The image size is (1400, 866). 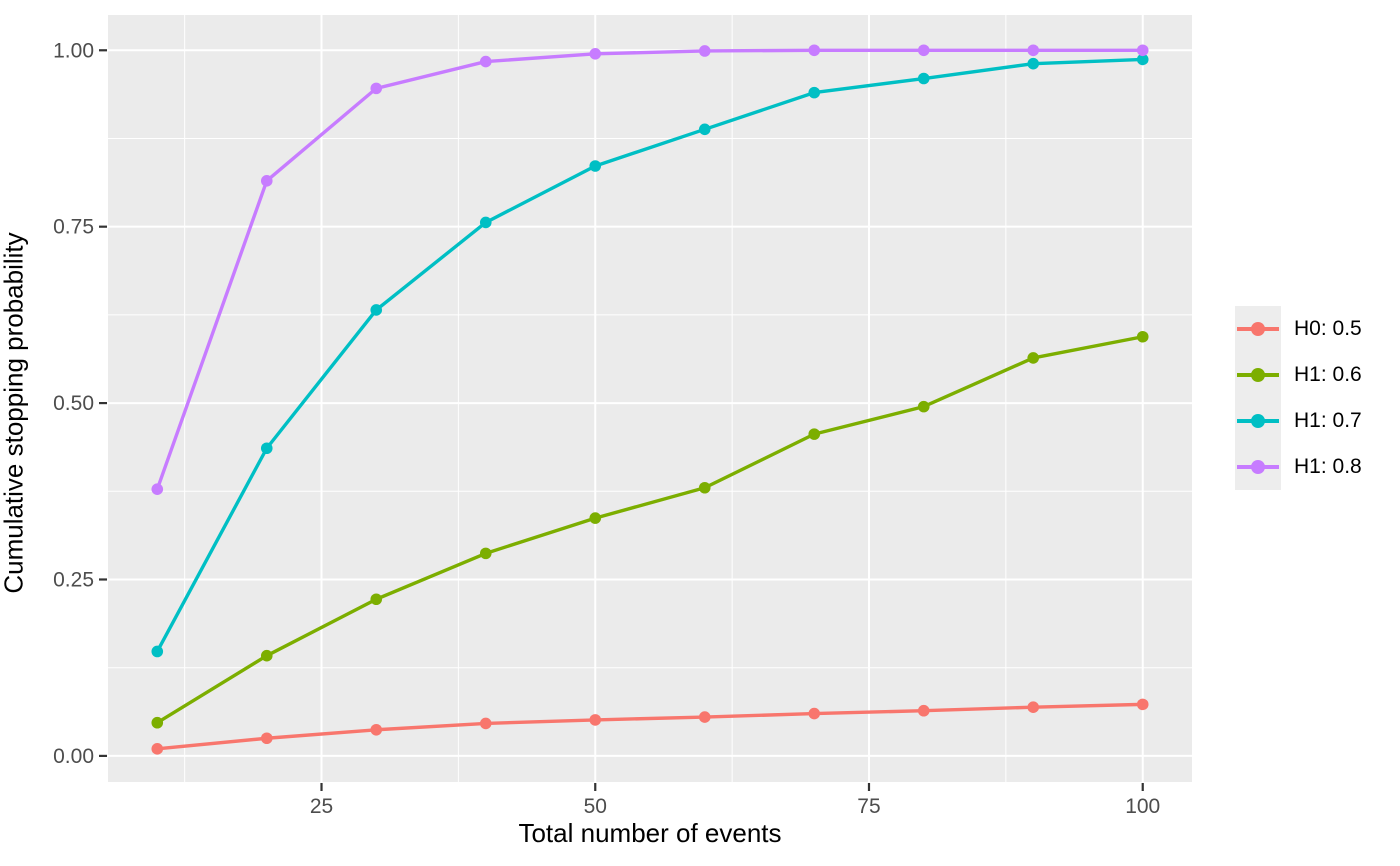 I want to click on x-axis-title: Total number of events, so click(x=650, y=833).